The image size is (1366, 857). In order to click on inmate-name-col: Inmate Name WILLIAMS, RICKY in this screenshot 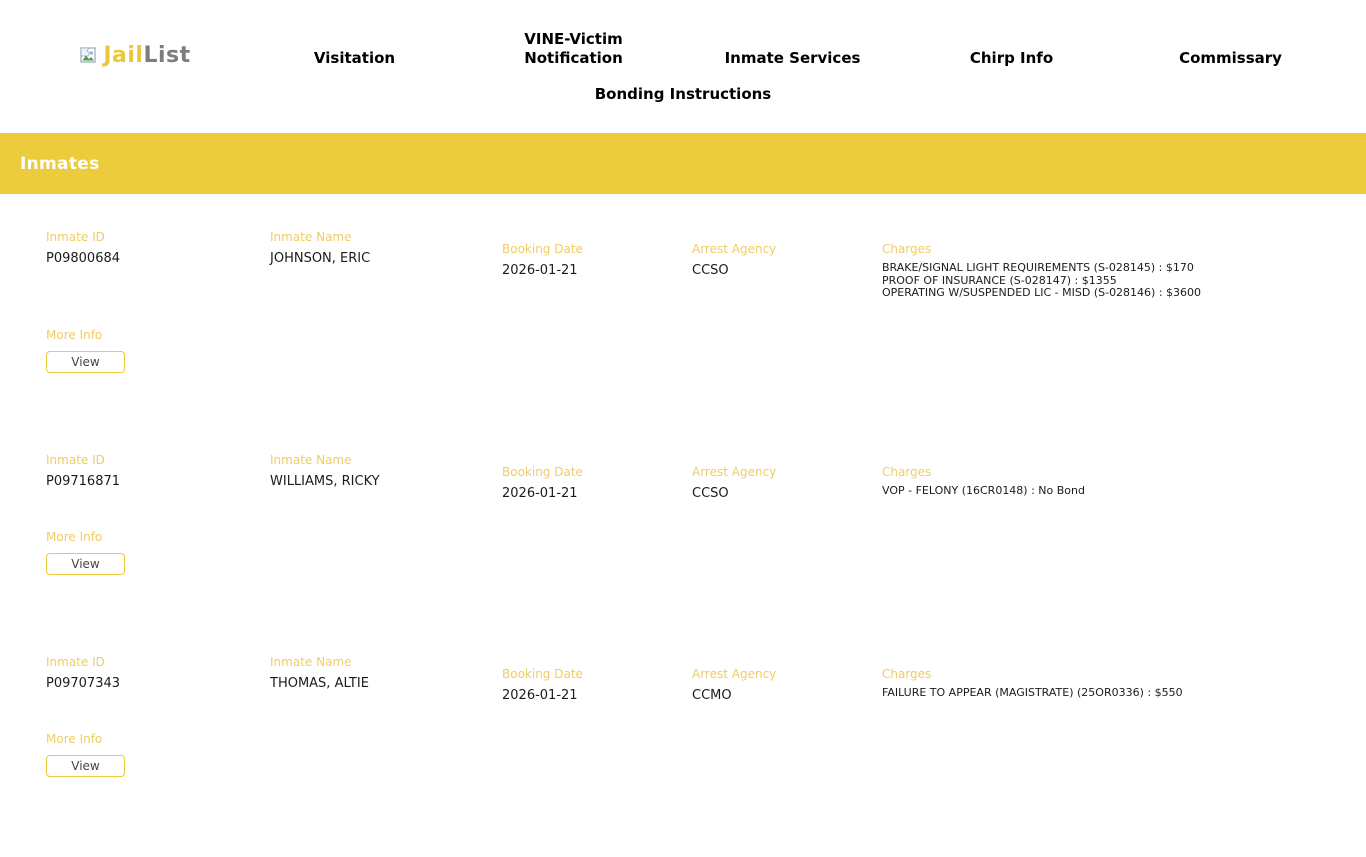, I will do `click(386, 471)`.